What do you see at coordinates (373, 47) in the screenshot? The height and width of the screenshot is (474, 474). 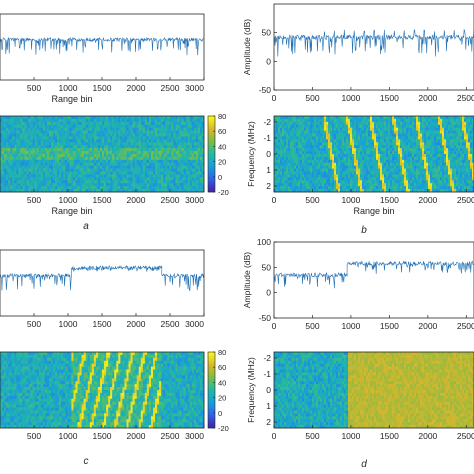 I see `axes-frame-b_top` at bounding box center [373, 47].